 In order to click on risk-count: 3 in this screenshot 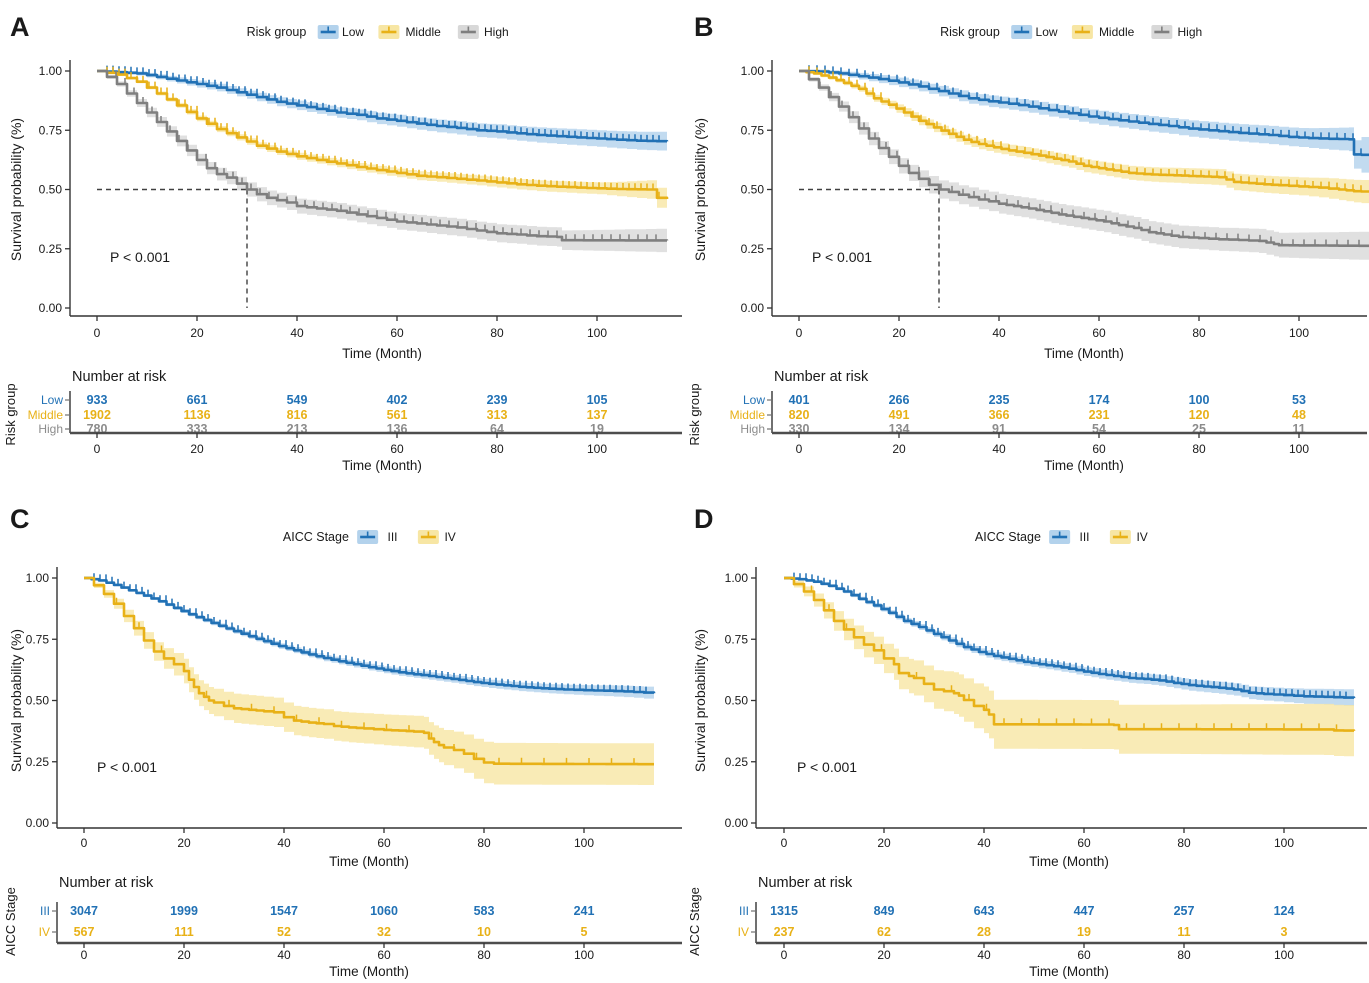, I will do `click(1284, 932)`.